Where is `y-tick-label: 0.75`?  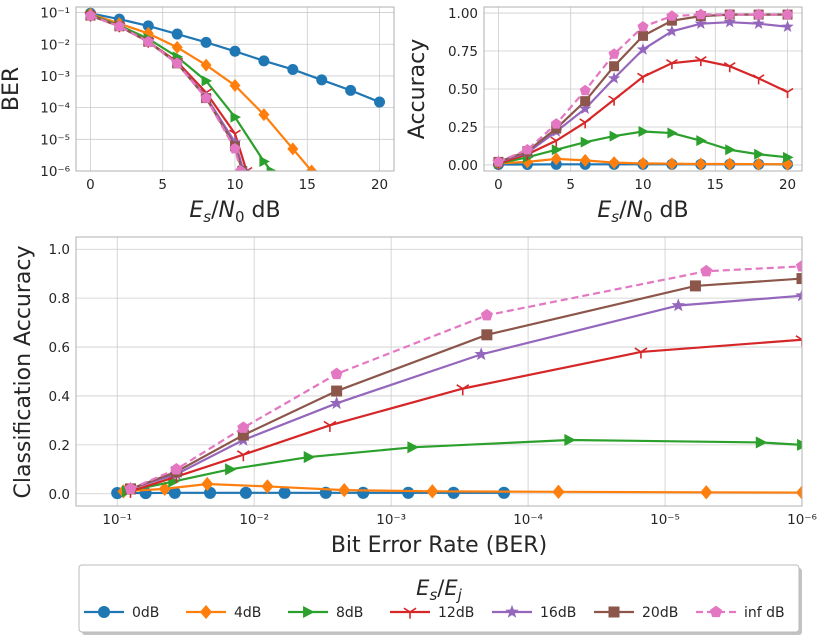
y-tick-label: 0.75 is located at coordinates (463, 52).